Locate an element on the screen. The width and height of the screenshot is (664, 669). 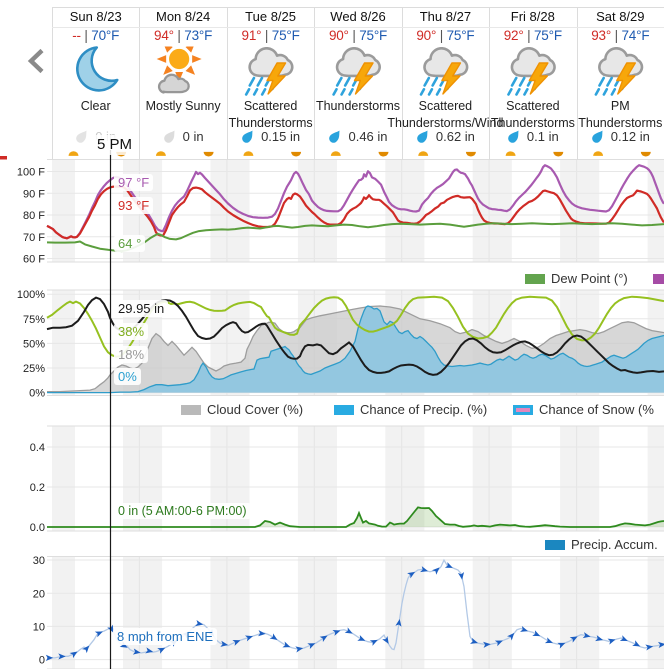
svg-text: 75% is located at coordinates (34, 320).